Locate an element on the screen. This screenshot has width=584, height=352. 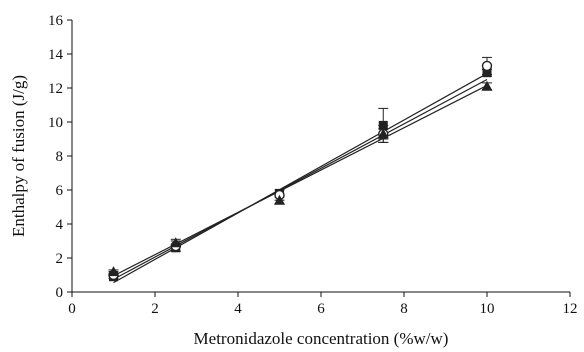
y-tick-label: 0 is located at coordinates (60, 293).